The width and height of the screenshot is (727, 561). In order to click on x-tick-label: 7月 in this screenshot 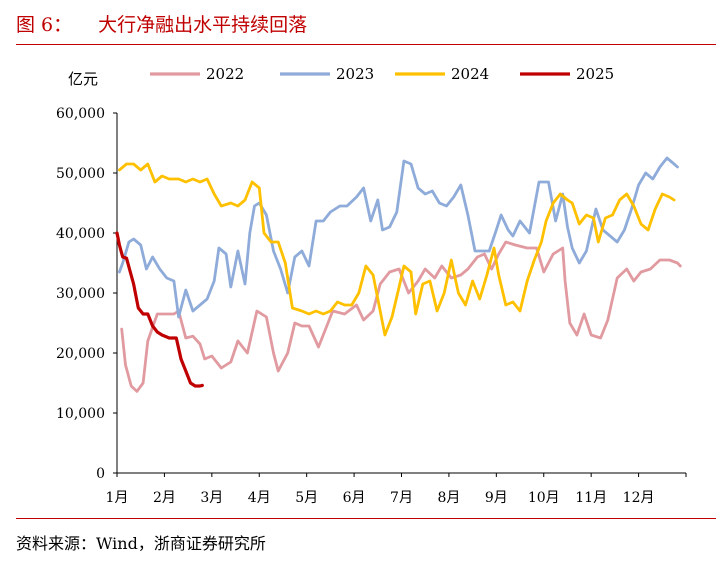, I will do `click(401, 498)`.